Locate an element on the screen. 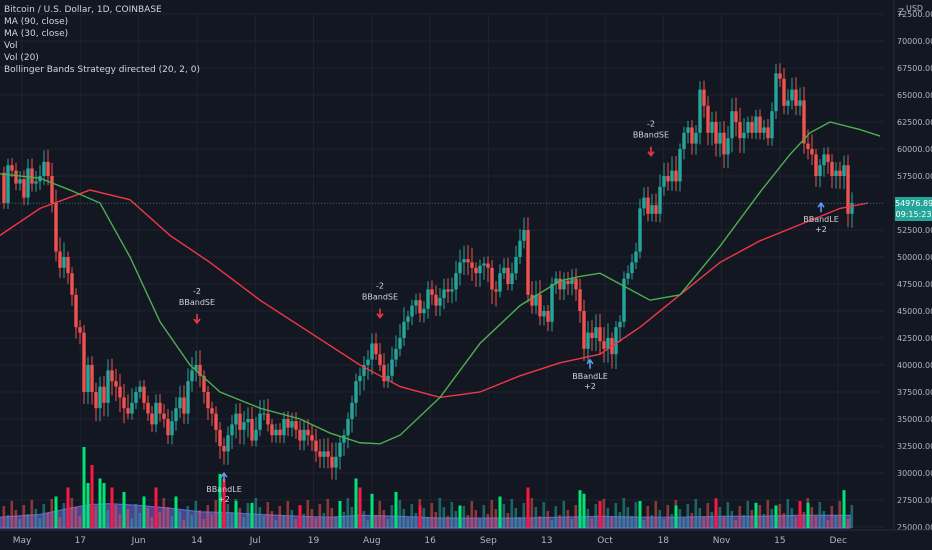  y-tick-label: 72500.00 is located at coordinates (914, 14).